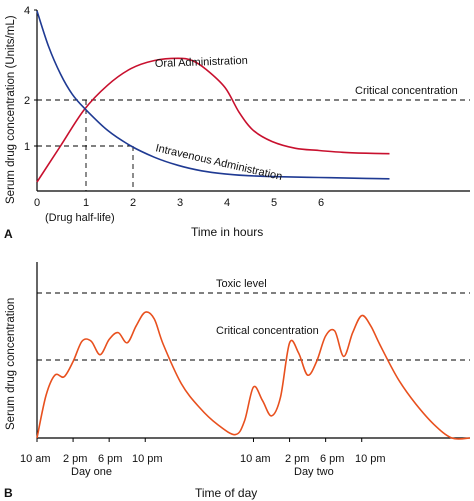  I want to click on panel-a-x-label: Time in hours, so click(227, 232).